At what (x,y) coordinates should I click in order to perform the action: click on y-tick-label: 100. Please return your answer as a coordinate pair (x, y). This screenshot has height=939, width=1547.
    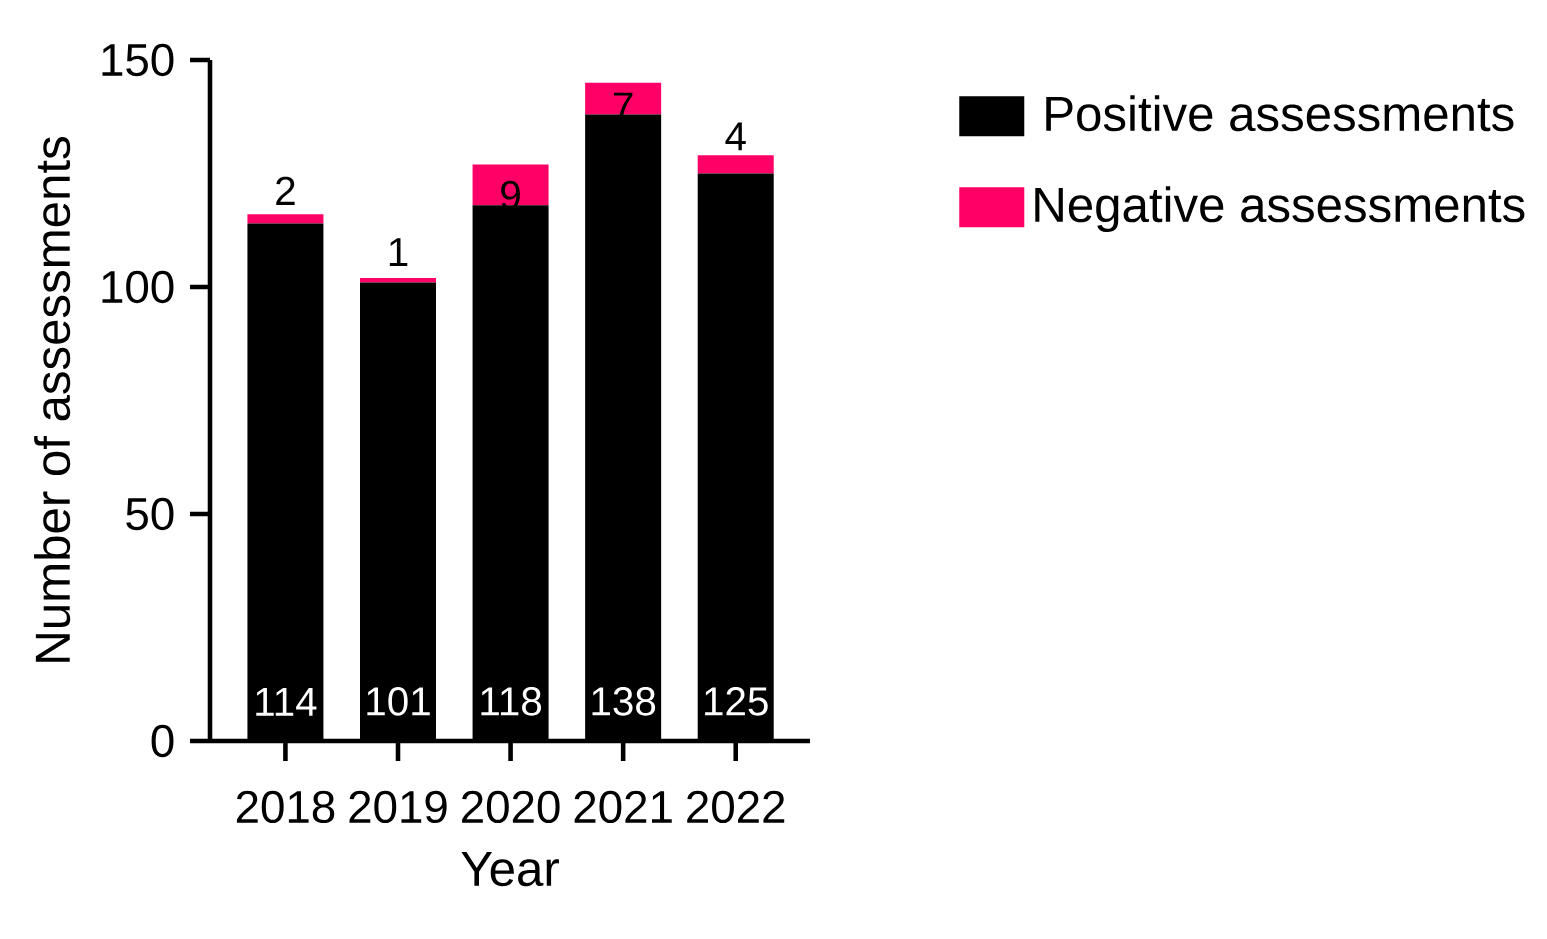
    Looking at the image, I should click on (138, 287).